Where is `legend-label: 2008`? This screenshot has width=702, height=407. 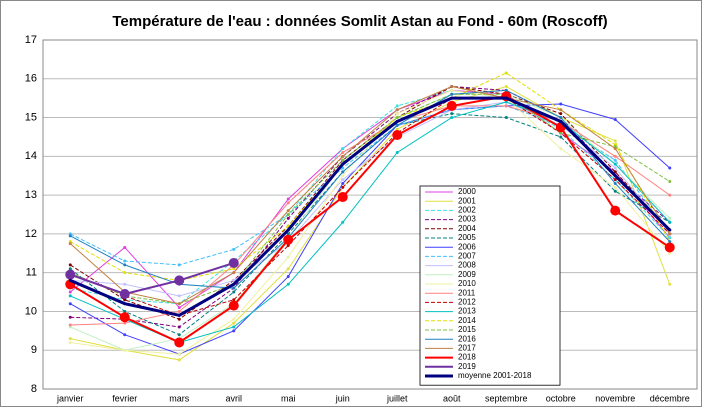 legend-label: 2008 is located at coordinates (467, 265).